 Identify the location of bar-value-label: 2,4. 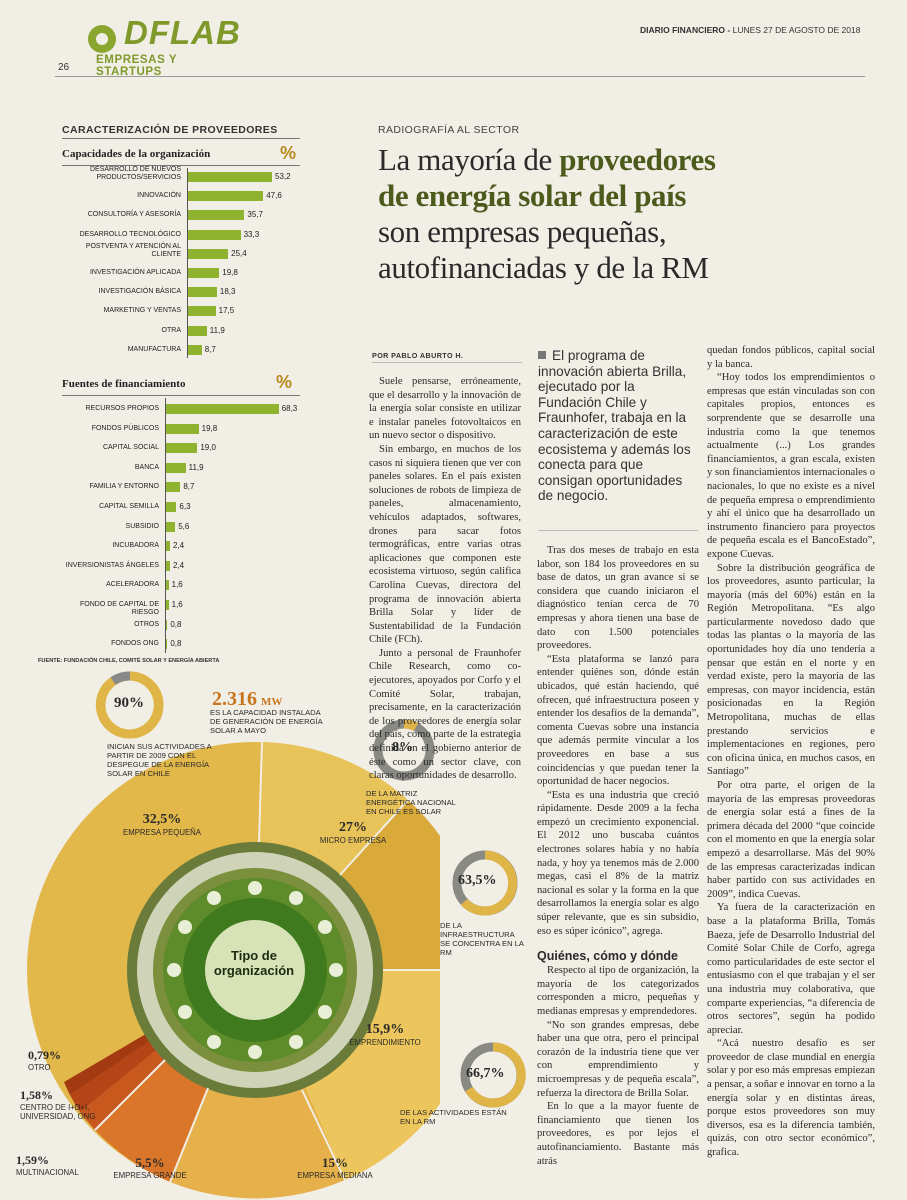
(178, 546).